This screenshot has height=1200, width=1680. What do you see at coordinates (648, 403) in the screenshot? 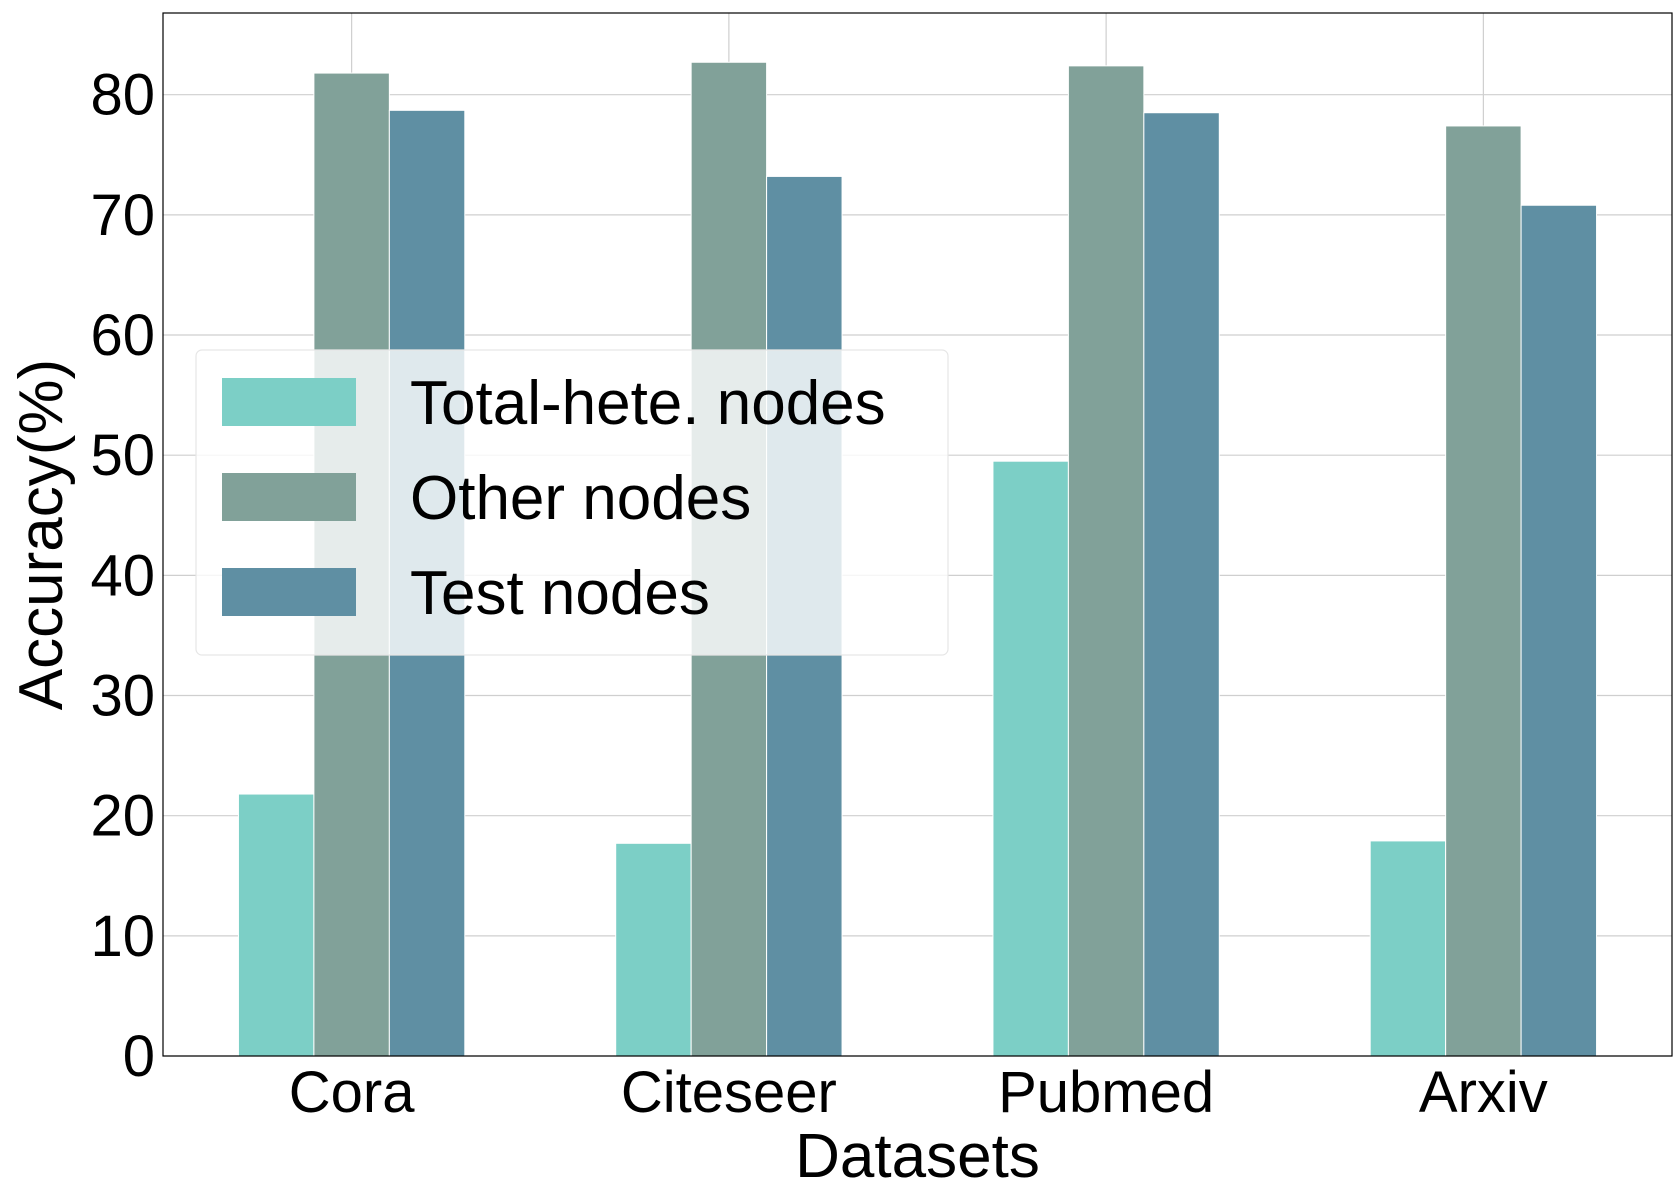
I see `legend-label: Total-hete. nodes` at bounding box center [648, 403].